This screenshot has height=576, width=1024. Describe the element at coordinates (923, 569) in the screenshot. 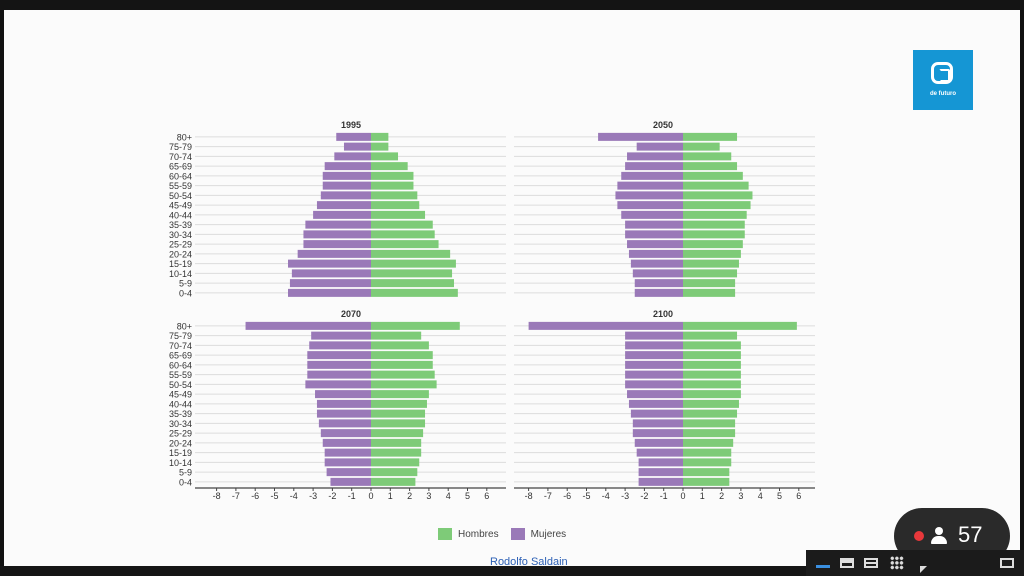

I see `pointer-icon` at that location.